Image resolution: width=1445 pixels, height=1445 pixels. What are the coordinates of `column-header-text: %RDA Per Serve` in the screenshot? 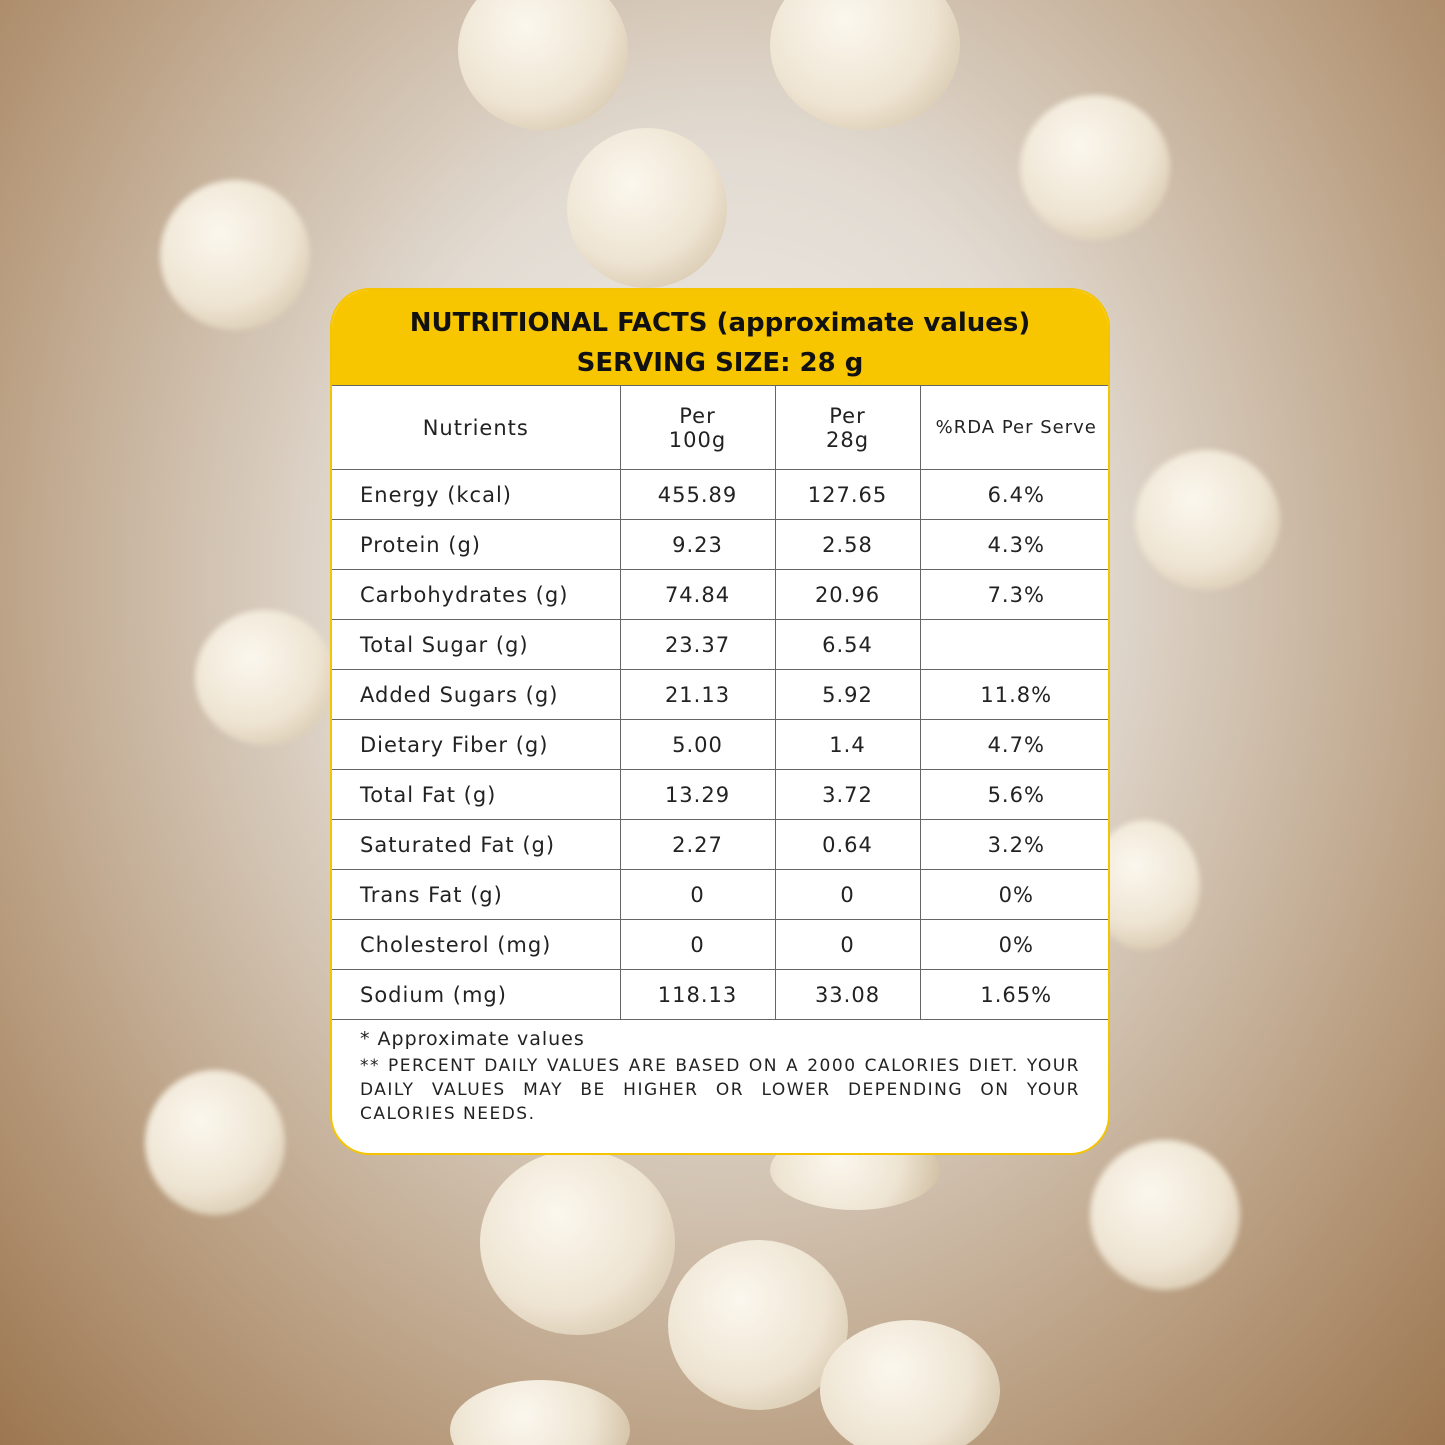 It's located at (1016, 427).